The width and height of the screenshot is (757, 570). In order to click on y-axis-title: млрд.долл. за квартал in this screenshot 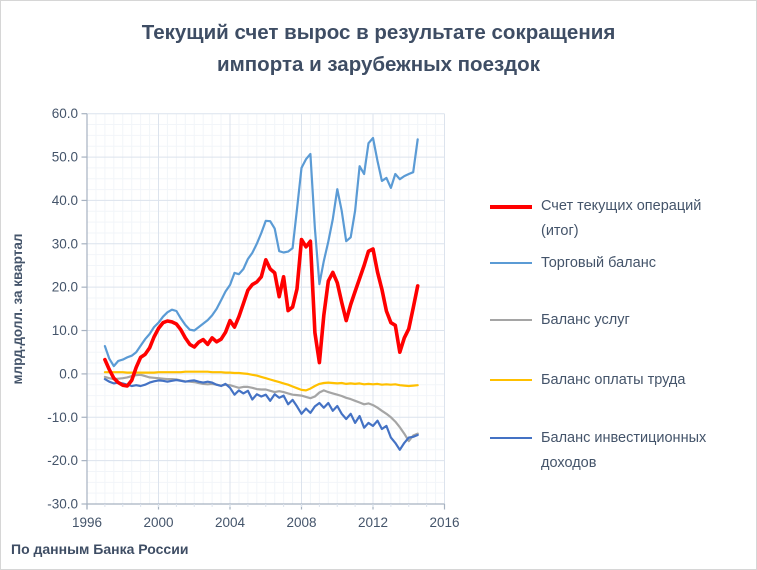, I will do `click(17, 309)`.